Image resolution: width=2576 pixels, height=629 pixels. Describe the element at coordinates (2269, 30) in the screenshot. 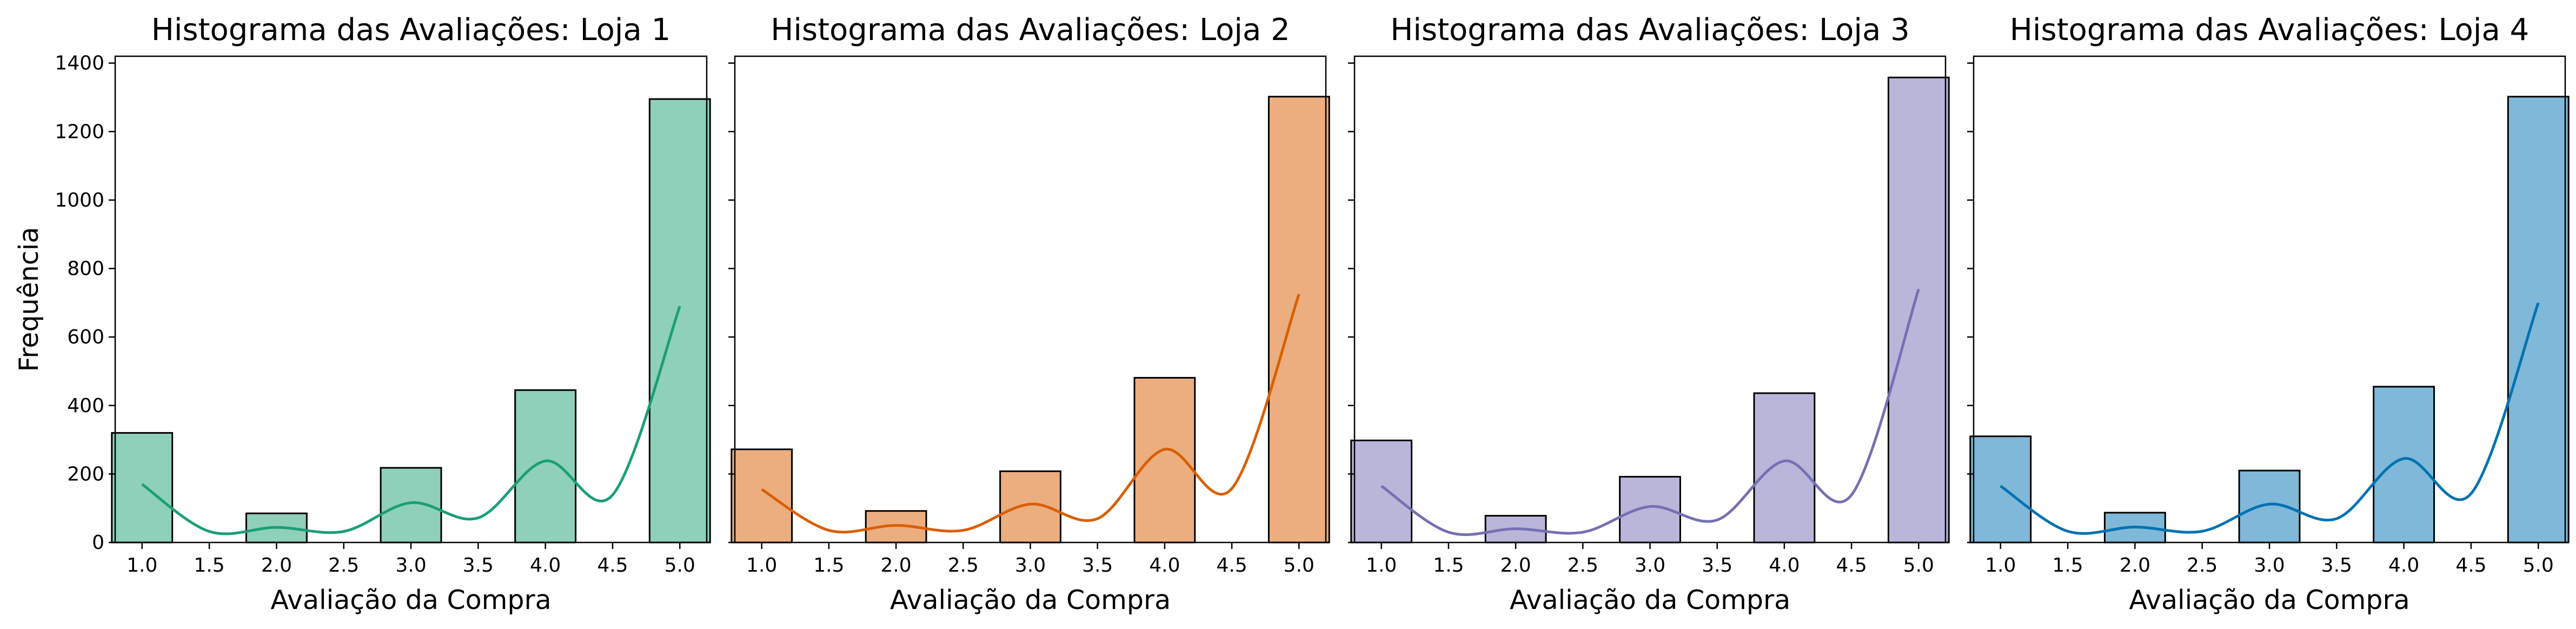

I see `chart-title: Histograma das Avaliações: Loja 4` at that location.